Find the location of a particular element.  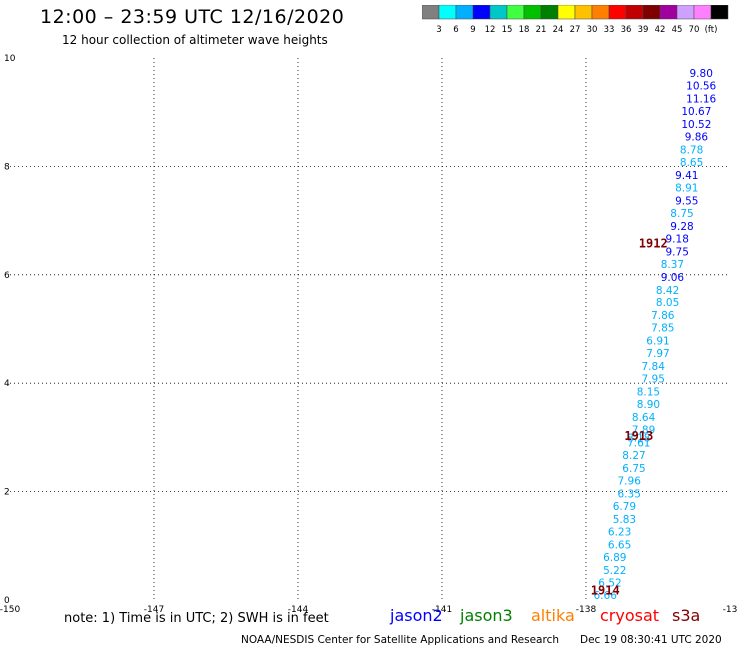

x-tick-label: -141 is located at coordinates (442, 610).